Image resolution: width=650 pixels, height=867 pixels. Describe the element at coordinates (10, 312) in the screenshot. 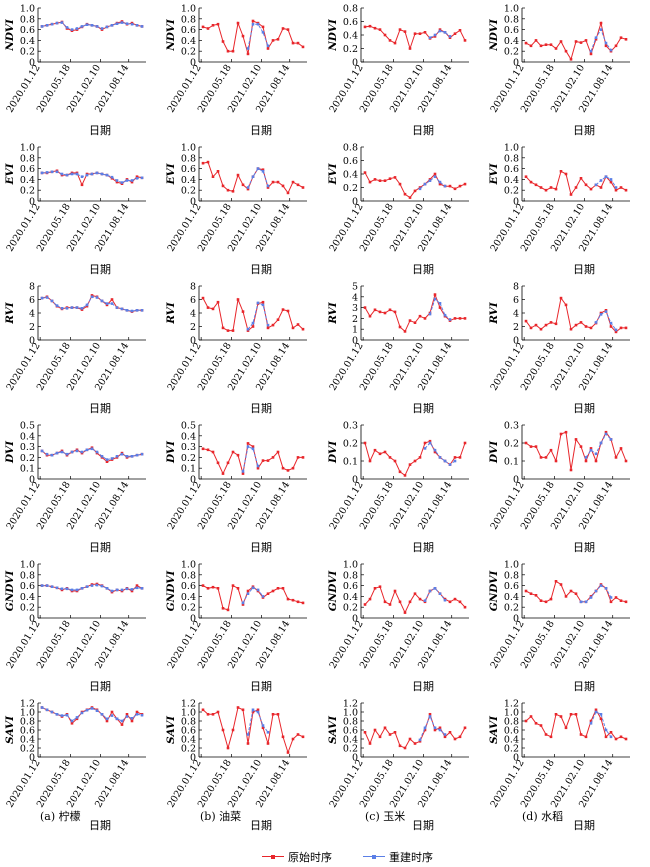

I see `y-axis-label: RVI` at that location.